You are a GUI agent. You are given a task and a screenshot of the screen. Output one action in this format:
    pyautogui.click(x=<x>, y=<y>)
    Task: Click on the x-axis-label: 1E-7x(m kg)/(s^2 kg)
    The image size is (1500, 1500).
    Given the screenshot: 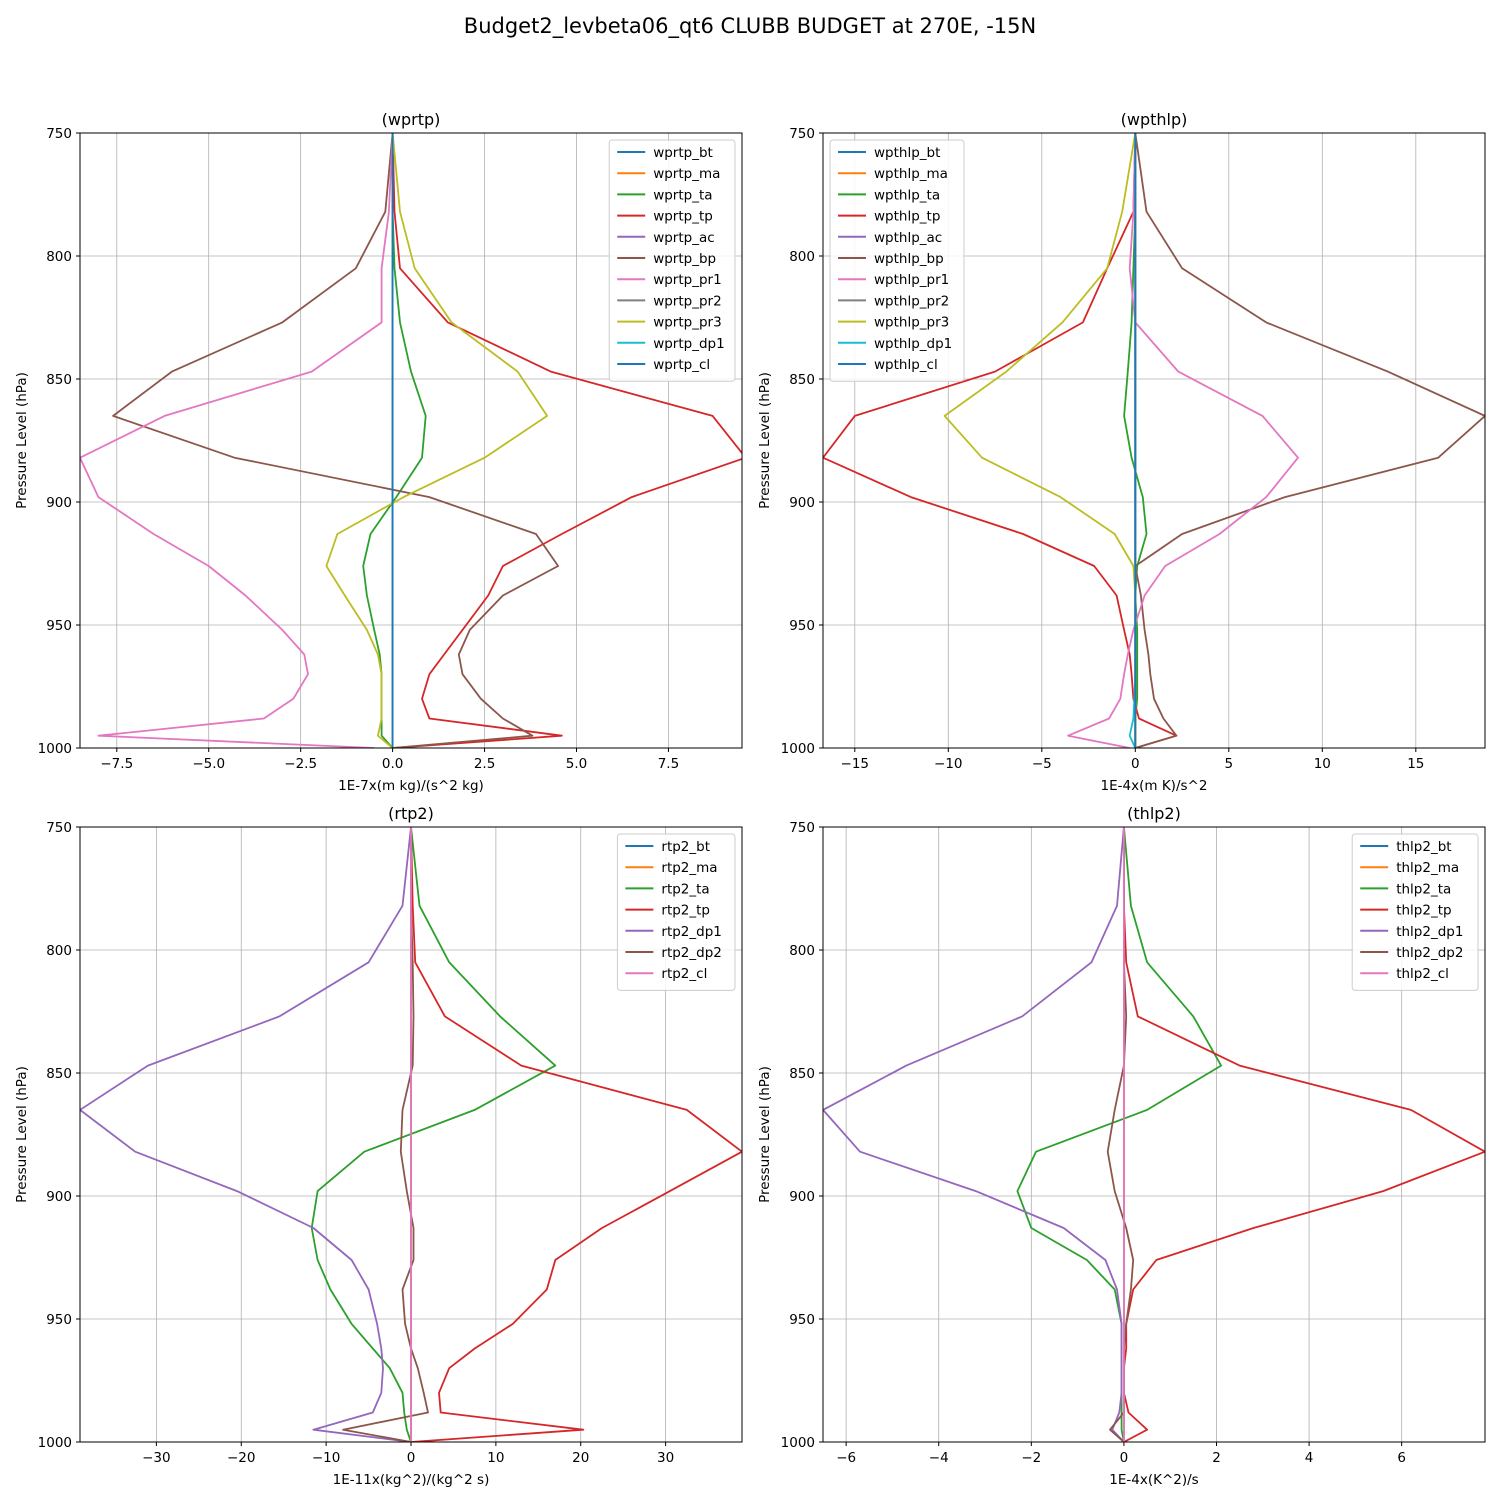 What is the action you would take?
    pyautogui.click(x=411, y=786)
    